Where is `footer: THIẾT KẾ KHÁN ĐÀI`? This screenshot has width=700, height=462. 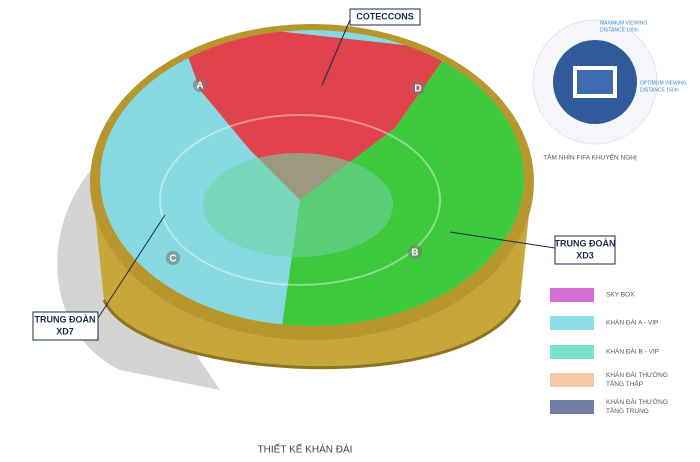 footer: THIẾT KẾ KHÁN ĐÀI is located at coordinates (305, 449).